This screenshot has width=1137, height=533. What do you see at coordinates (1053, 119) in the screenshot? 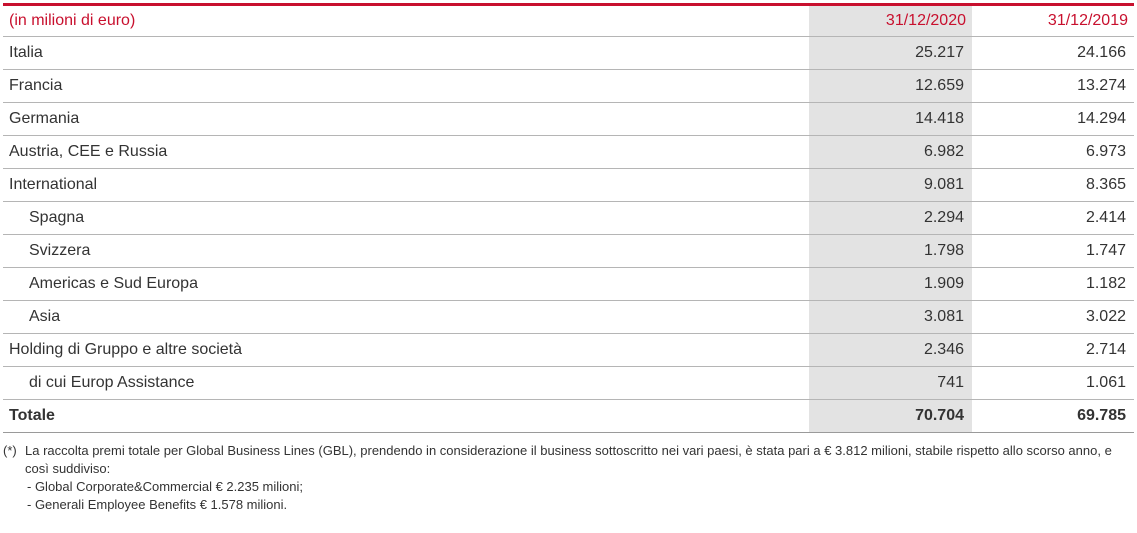
I see `value-2019: 14.294` at bounding box center [1053, 119].